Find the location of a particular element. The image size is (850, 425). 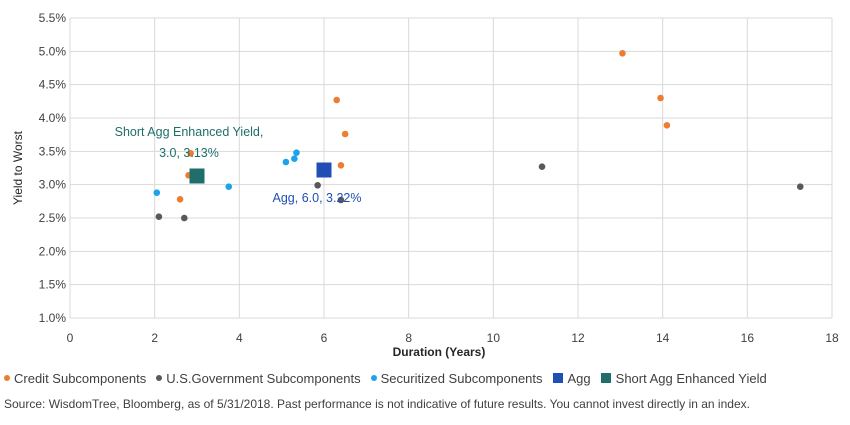

legend-label: Securitized Subcomponents is located at coordinates (461, 378).